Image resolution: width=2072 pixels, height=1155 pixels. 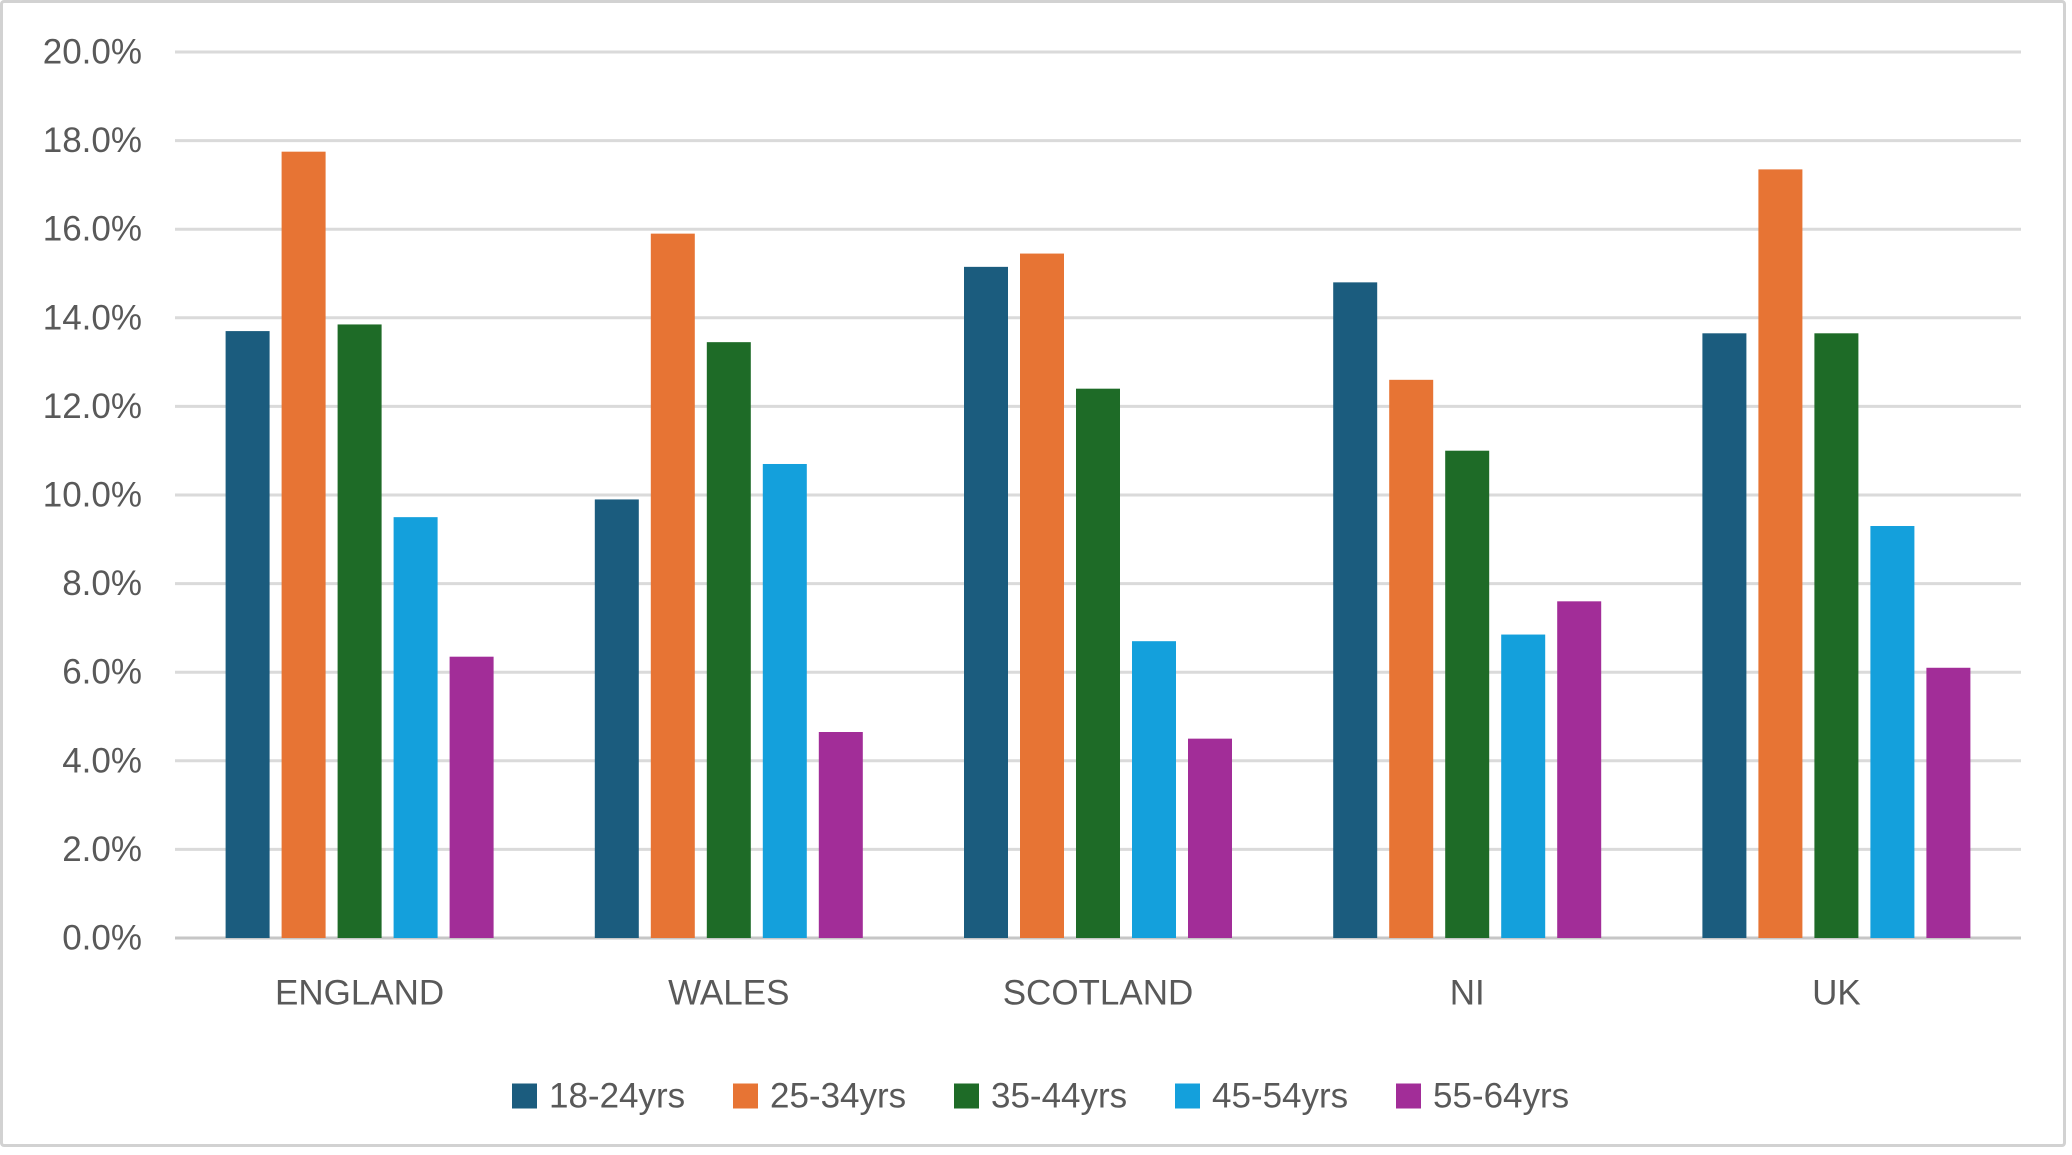 What do you see at coordinates (102, 583) in the screenshot?
I see `y-axis-tick-label: 8.0%` at bounding box center [102, 583].